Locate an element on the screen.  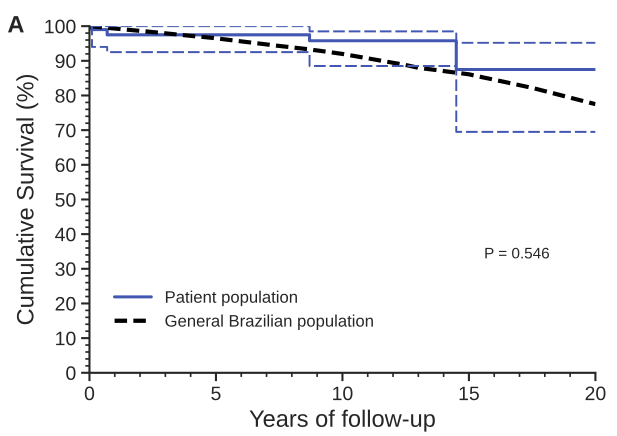
y-tick-label: 30 is located at coordinates (65, 269).